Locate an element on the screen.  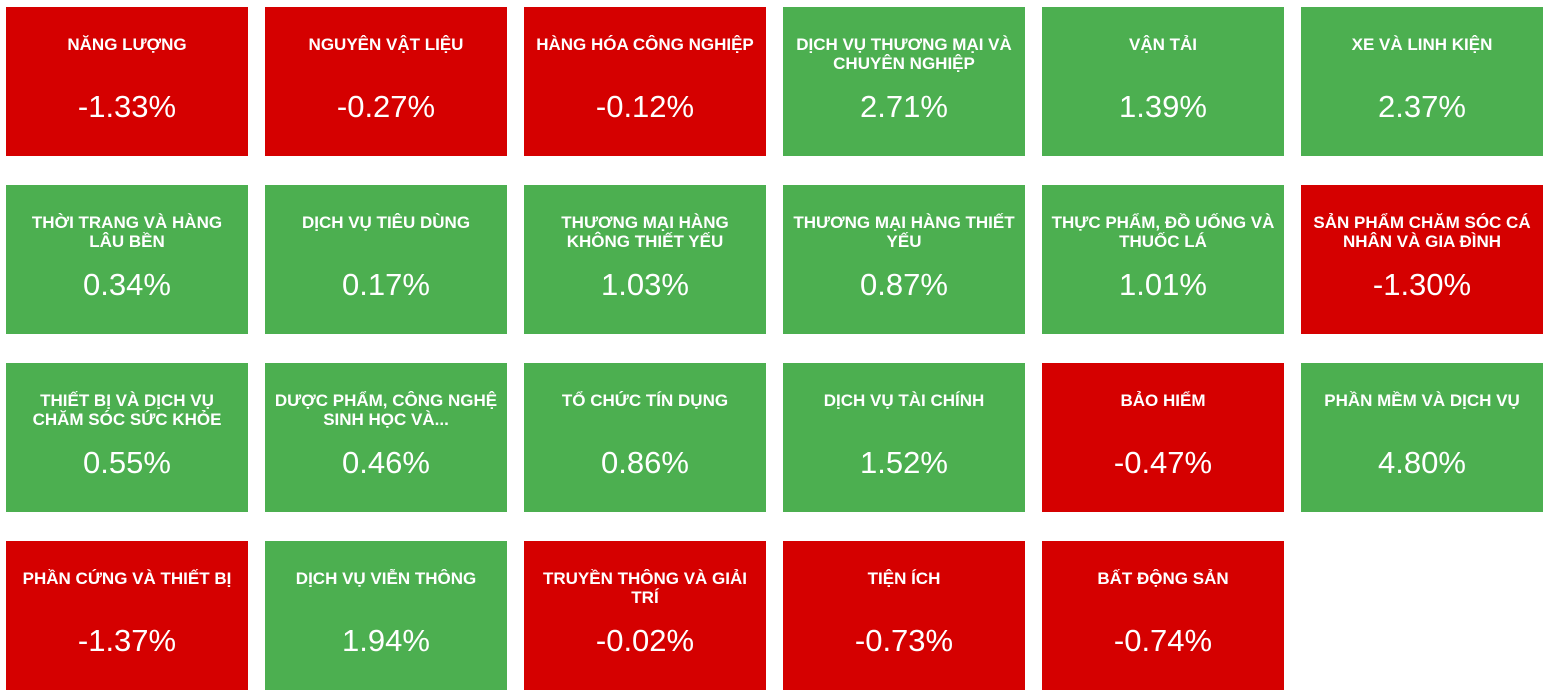
sector-name: DỊCH VỤ THƯƠNG MẠI VÀ CHUYÊN NGHIỆP is located at coordinates (904, 54).